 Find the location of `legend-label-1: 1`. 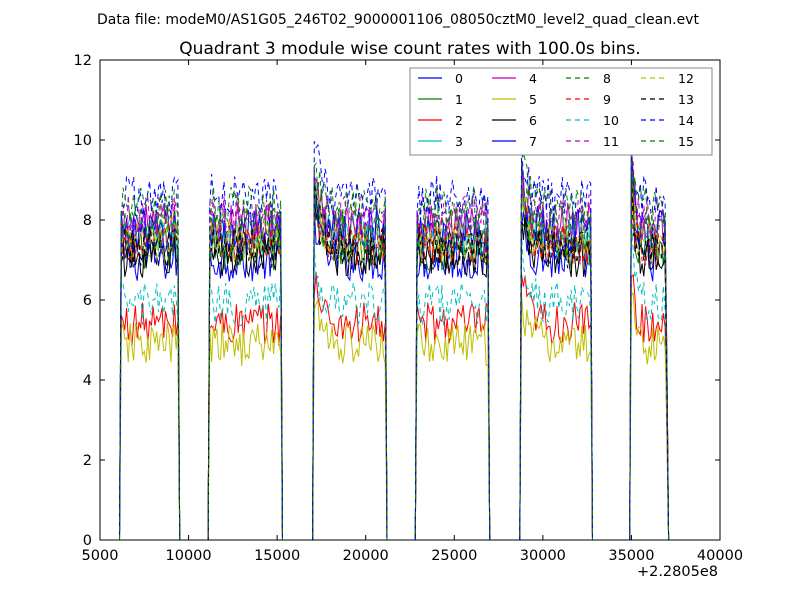

legend-label-1: 1 is located at coordinates (459, 99).